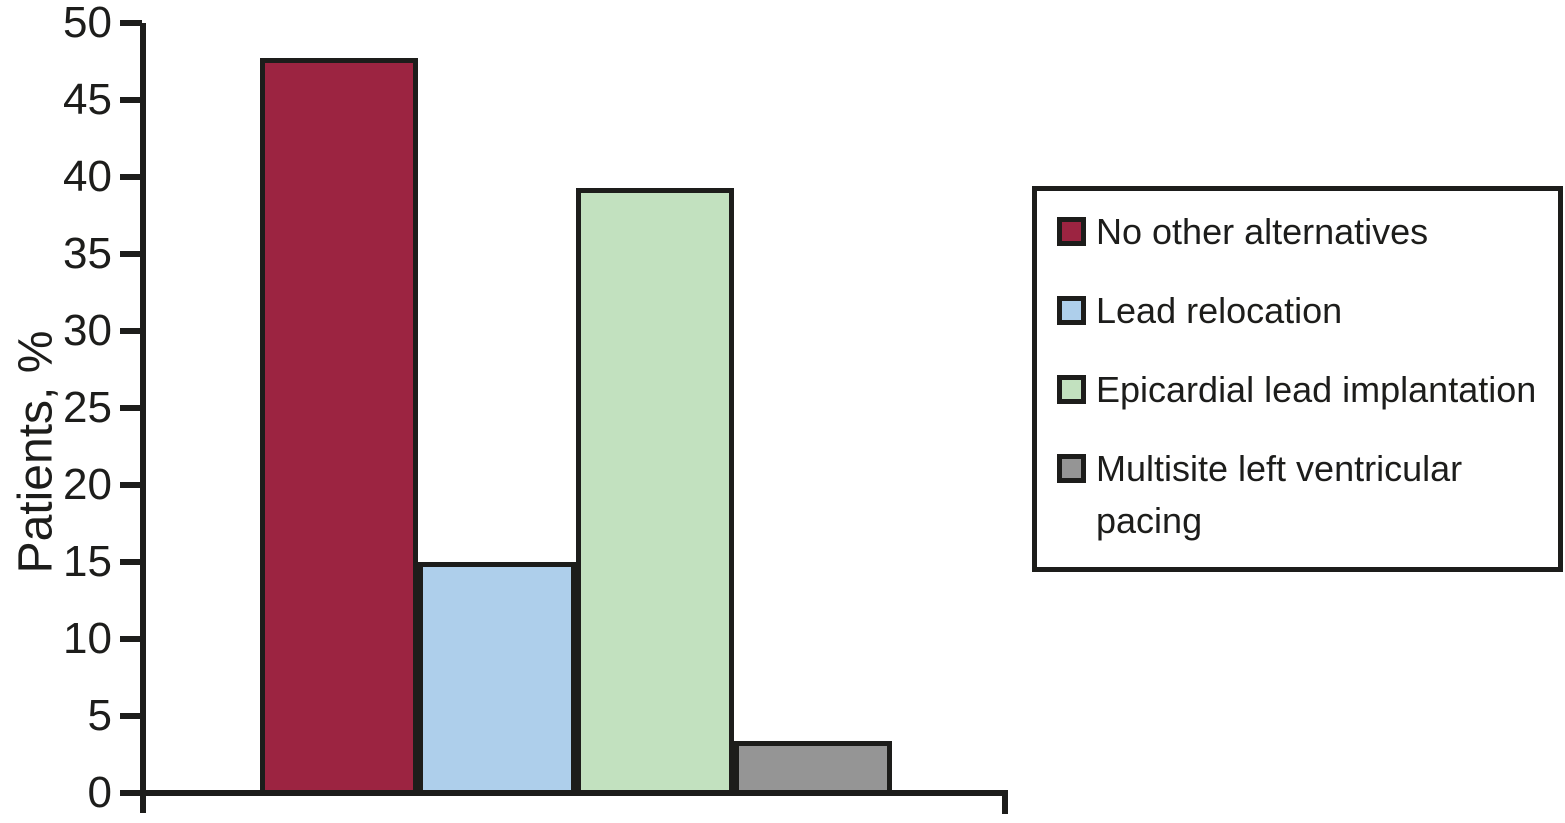 Image resolution: width=1565 pixels, height=823 pixels. Describe the element at coordinates (36, 452) in the screenshot. I see `y-axis-title: Patients, %` at that location.